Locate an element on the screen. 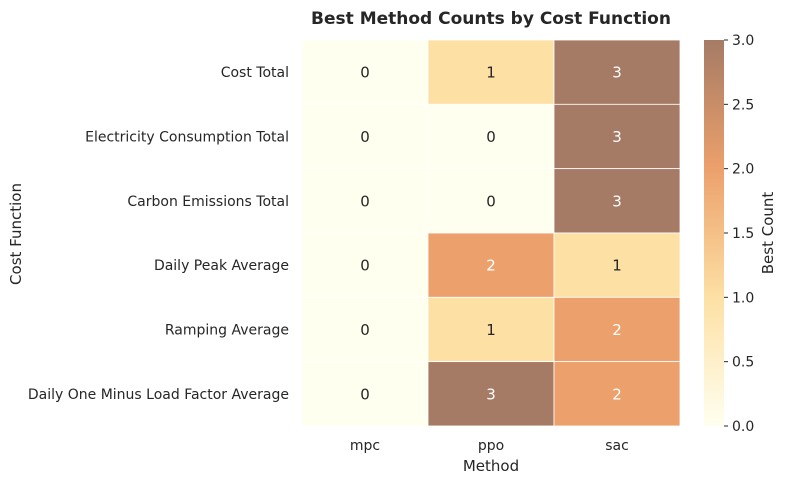  colorbar-tick-label: 2.0 is located at coordinates (743, 170).